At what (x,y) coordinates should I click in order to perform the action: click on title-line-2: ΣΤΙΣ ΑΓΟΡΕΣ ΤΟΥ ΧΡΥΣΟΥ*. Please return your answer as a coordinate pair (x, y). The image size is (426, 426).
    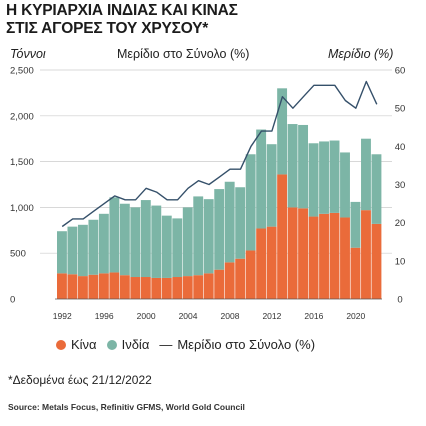
    Looking at the image, I should click on (107, 28).